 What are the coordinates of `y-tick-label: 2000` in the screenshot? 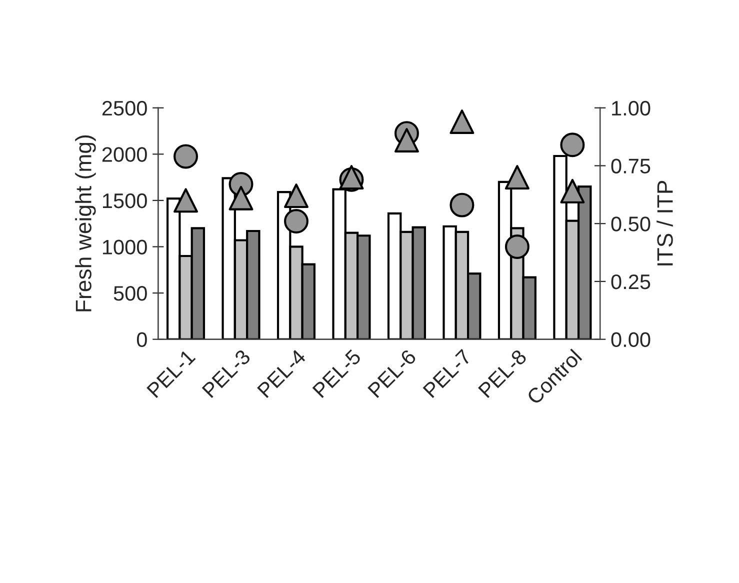 It's located at (124, 154).